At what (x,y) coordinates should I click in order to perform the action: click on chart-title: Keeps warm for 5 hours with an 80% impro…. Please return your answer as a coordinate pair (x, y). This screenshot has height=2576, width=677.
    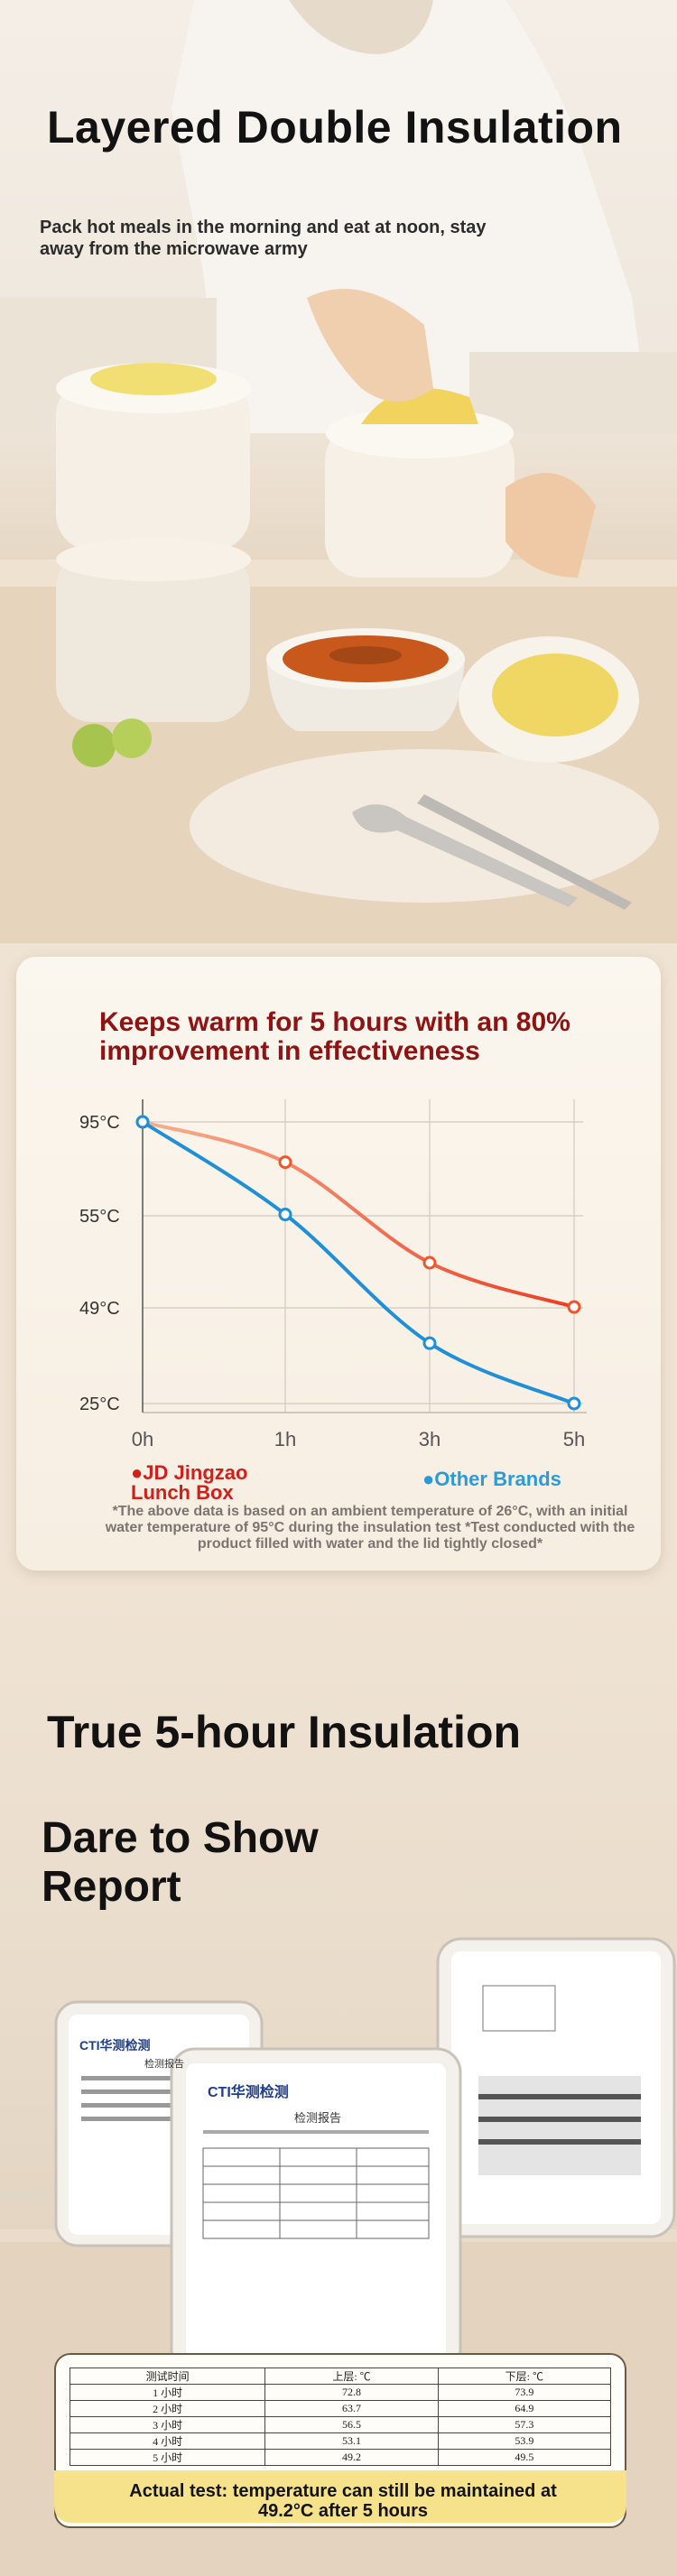
    Looking at the image, I should click on (334, 1036).